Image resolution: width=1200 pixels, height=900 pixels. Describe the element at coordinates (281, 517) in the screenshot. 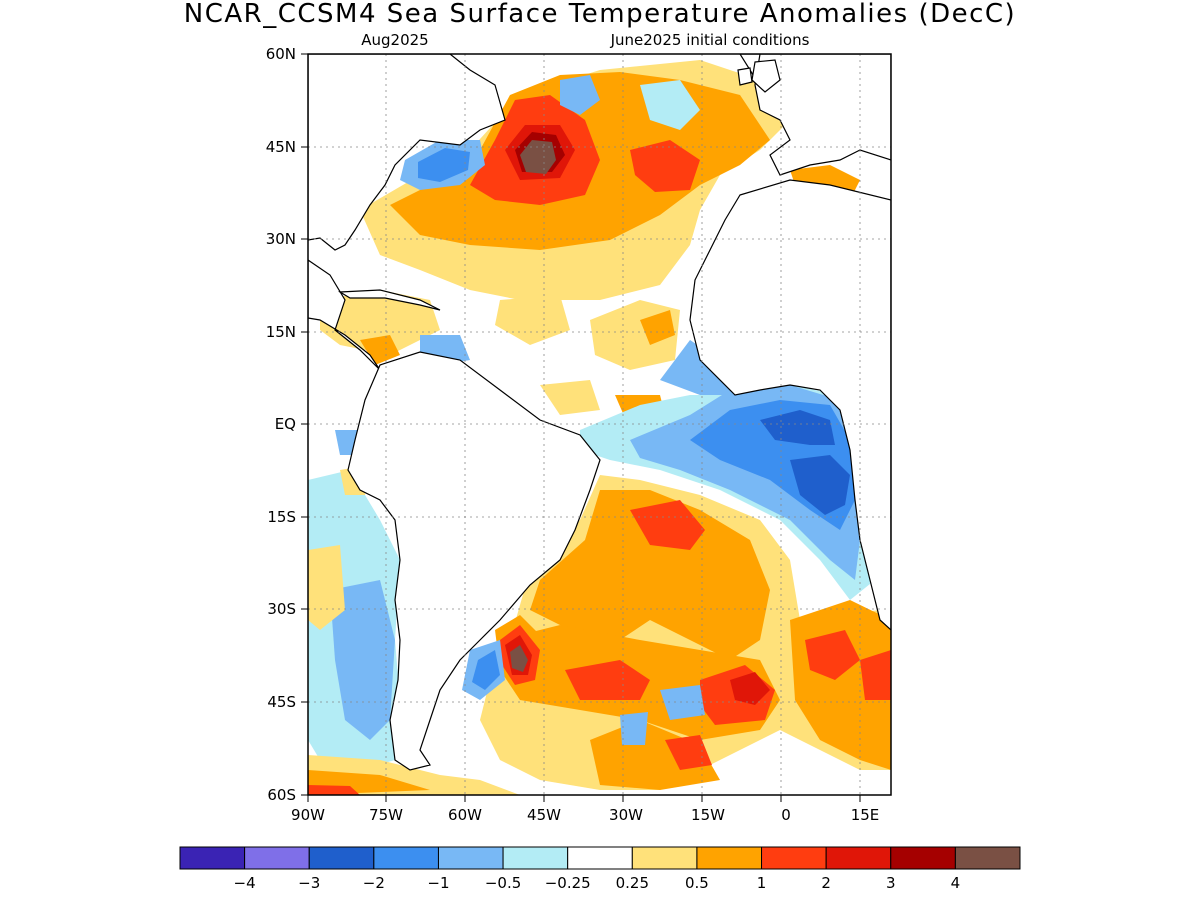

I see `lat-label: 15S` at that location.